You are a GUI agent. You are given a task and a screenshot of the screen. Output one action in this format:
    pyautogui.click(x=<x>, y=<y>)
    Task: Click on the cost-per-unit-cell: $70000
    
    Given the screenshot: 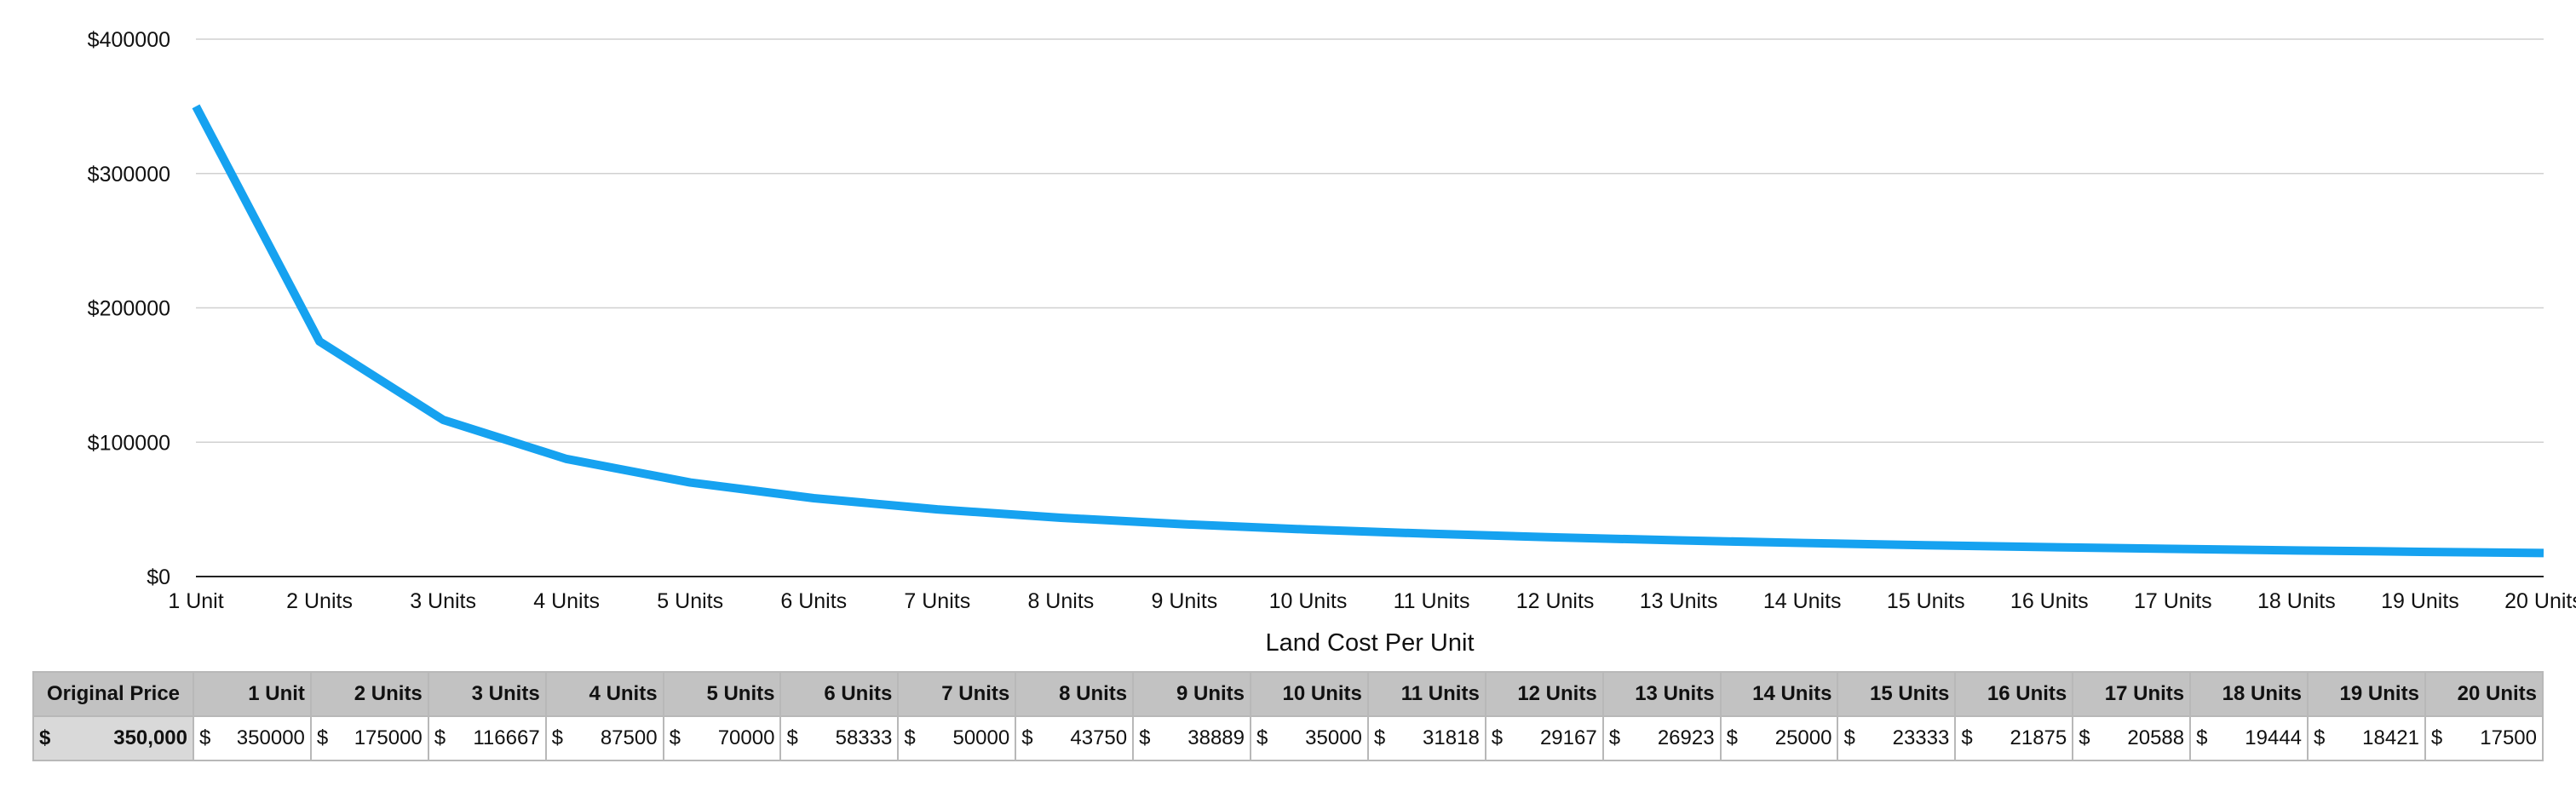 What is the action you would take?
    pyautogui.click(x=722, y=738)
    